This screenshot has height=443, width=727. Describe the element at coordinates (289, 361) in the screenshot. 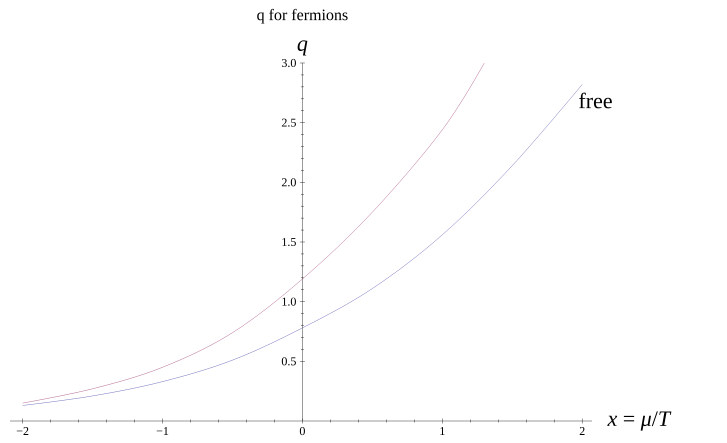

I see `y-tick-label: 0.5` at that location.